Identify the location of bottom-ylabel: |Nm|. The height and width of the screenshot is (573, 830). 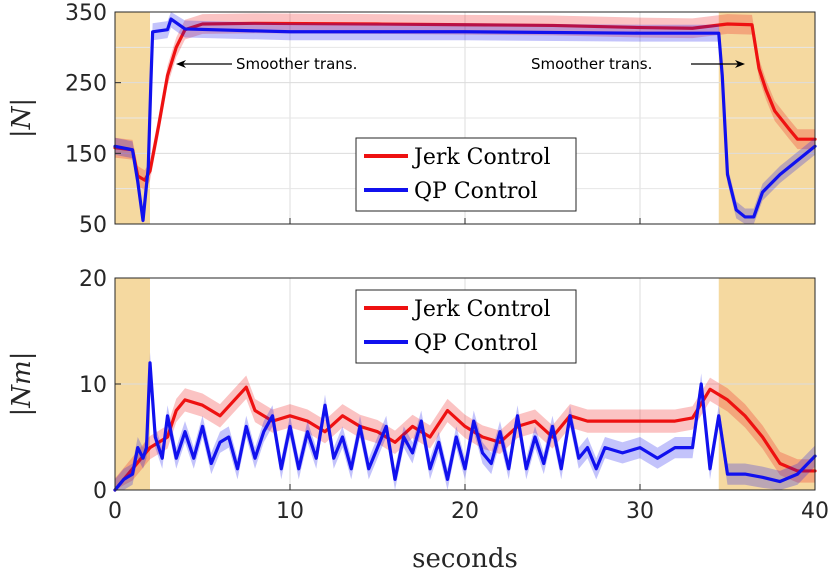
(22, 384).